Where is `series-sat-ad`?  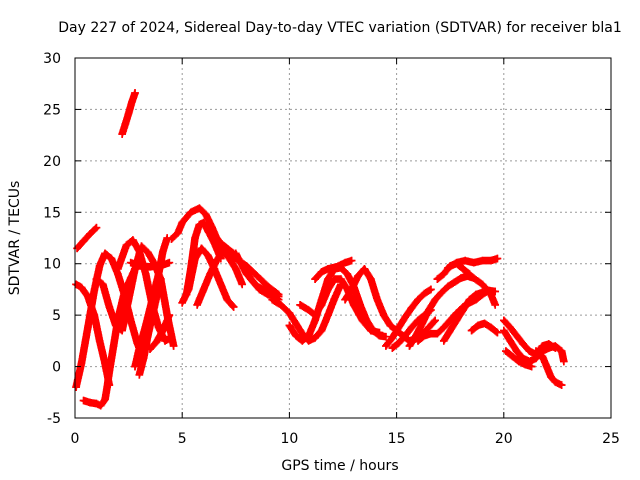 series-sat-ad is located at coordinates (453, 271).